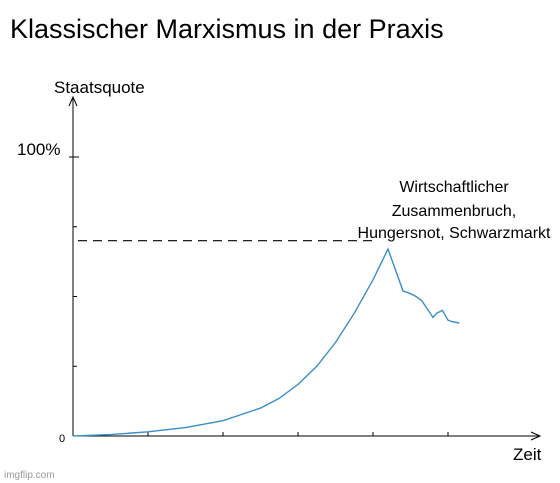 Image resolution: width=560 pixels, height=483 pixels. Describe the element at coordinates (455, 233) in the screenshot. I see `annotation-line-3: Hungersnot, Schwarzmarkt` at that location.